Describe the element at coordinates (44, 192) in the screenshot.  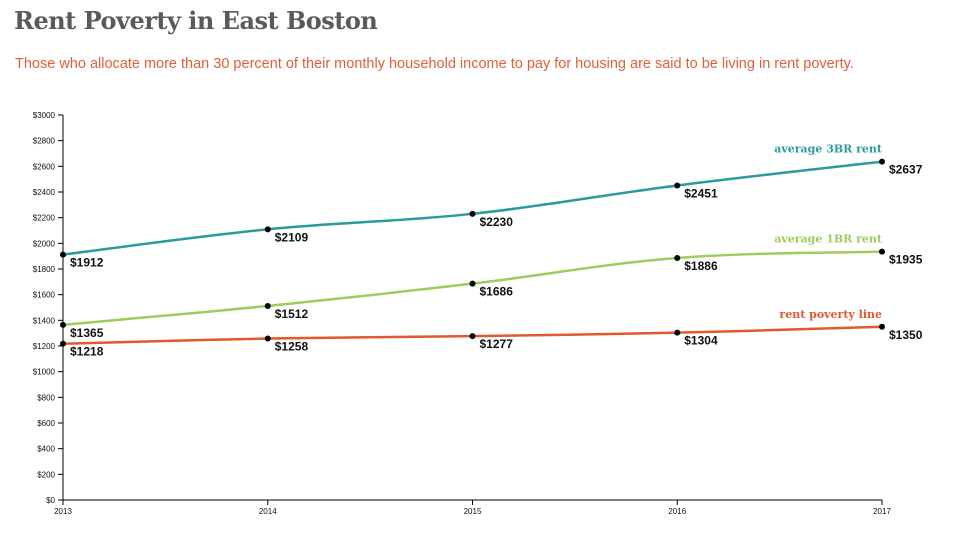
I see `y-tick-label: $2400` at that location.